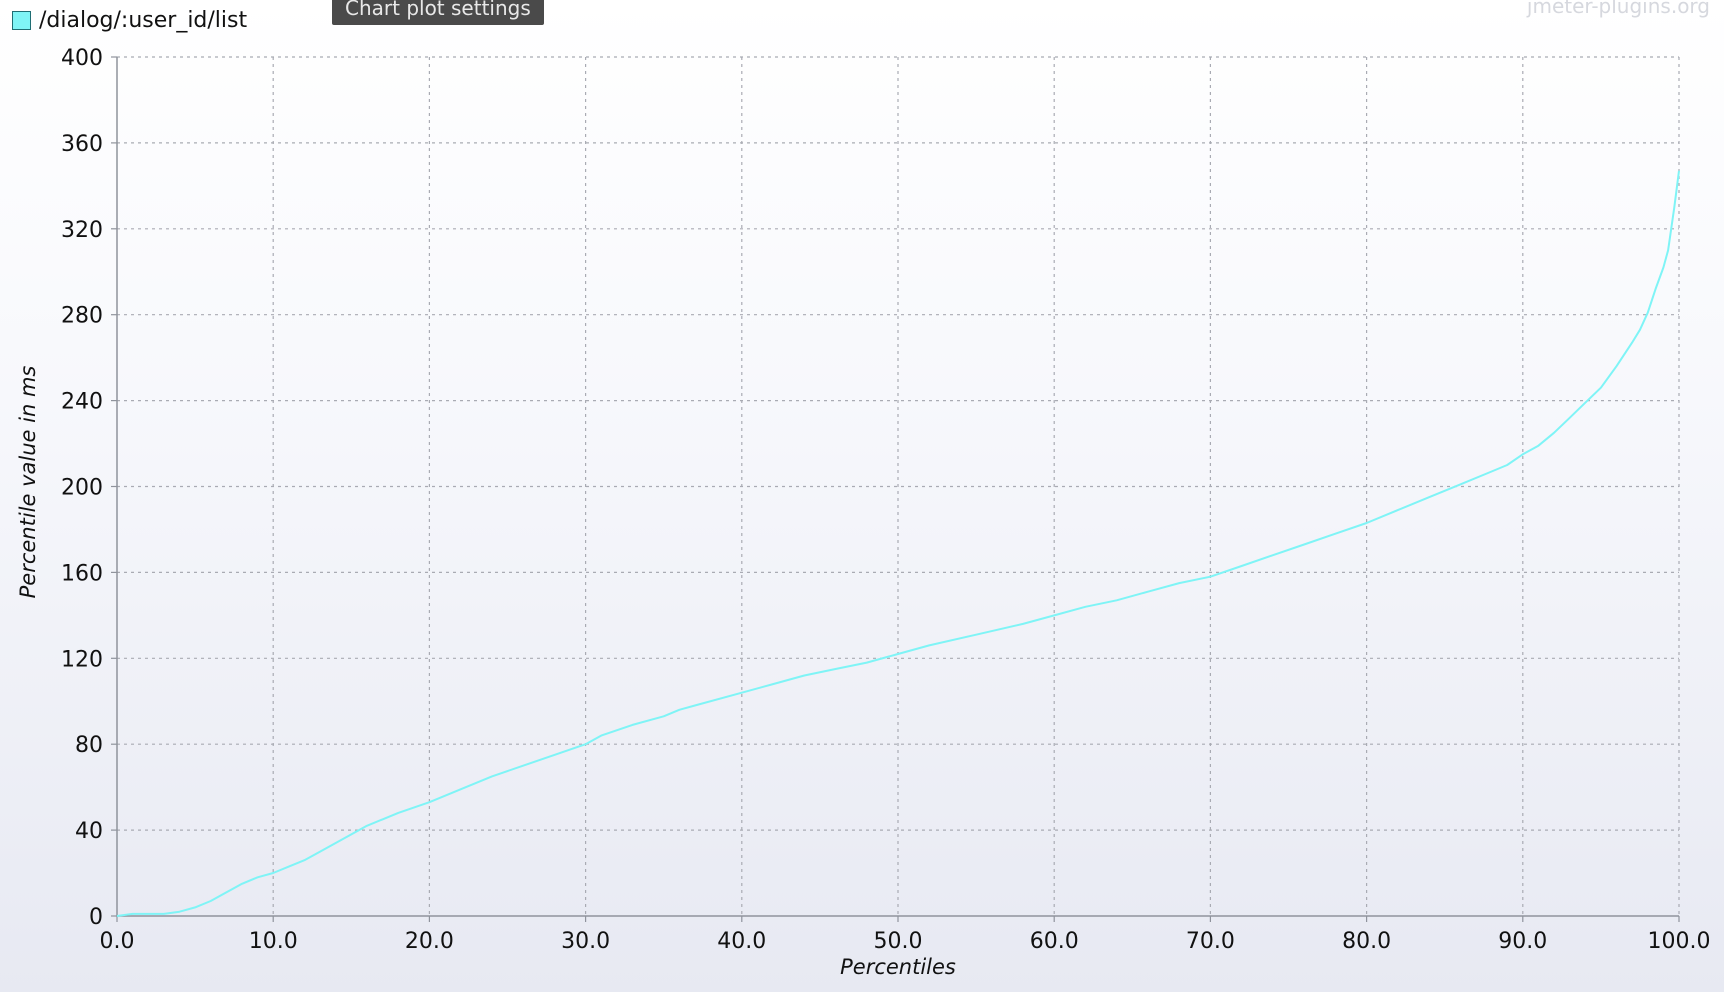 Image resolution: width=1724 pixels, height=992 pixels. Describe the element at coordinates (82, 316) in the screenshot. I see `y-tick-label: 280` at that location.